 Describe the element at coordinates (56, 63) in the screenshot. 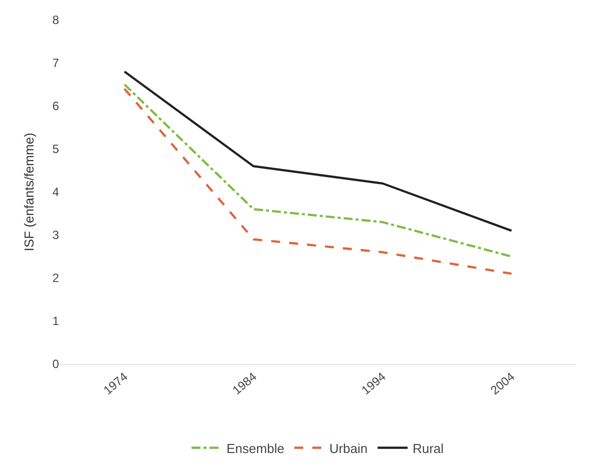

I see `y-tick-label: 7` at that location.